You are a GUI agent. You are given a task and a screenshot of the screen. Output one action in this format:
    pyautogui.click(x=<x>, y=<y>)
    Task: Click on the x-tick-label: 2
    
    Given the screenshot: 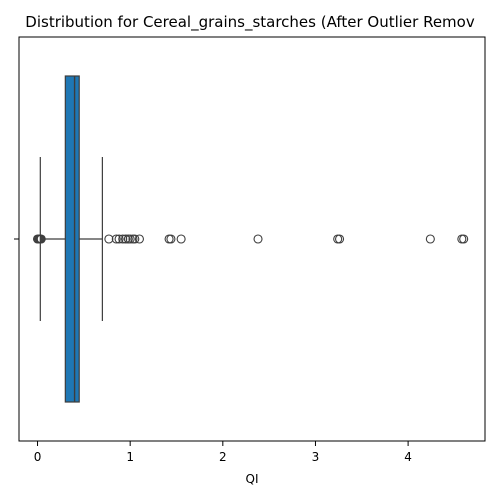 What is the action you would take?
    pyautogui.click(x=223, y=457)
    